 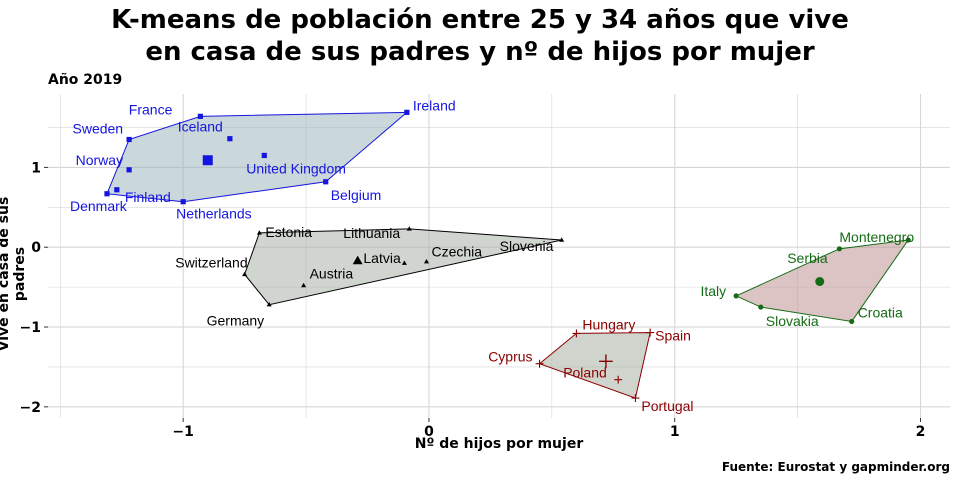 What do you see at coordinates (264, 155) in the screenshot?
I see `data-point-united-kingdom` at bounding box center [264, 155].